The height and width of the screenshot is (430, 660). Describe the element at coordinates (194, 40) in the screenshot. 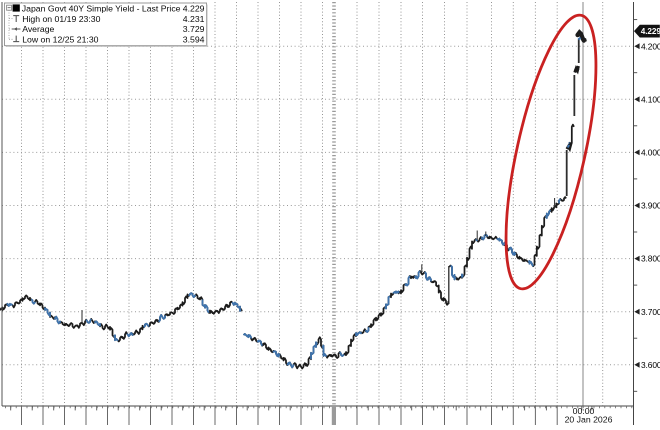

I see `svg-text: 3.594` at that location.